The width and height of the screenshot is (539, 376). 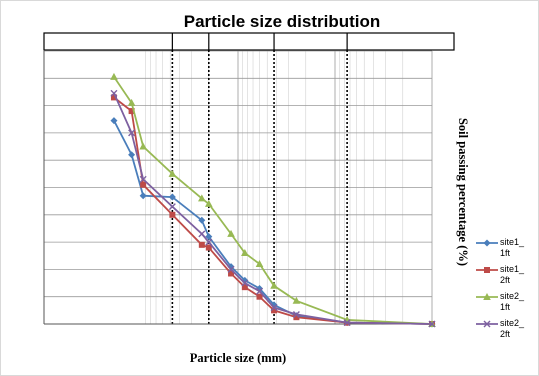 I want to click on legend-item: site1_ 1ft, so click(x=500, y=247).